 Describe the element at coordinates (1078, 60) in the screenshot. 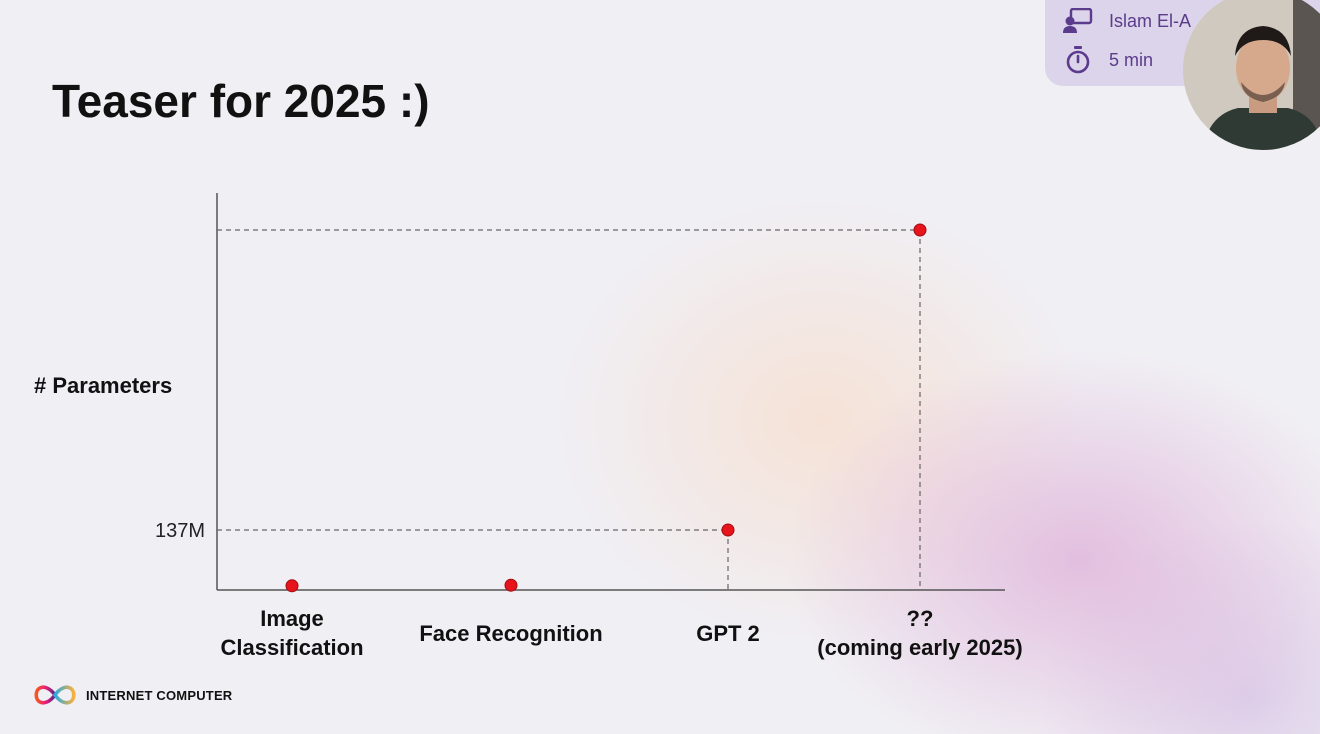

I see `timer-icon` at that location.